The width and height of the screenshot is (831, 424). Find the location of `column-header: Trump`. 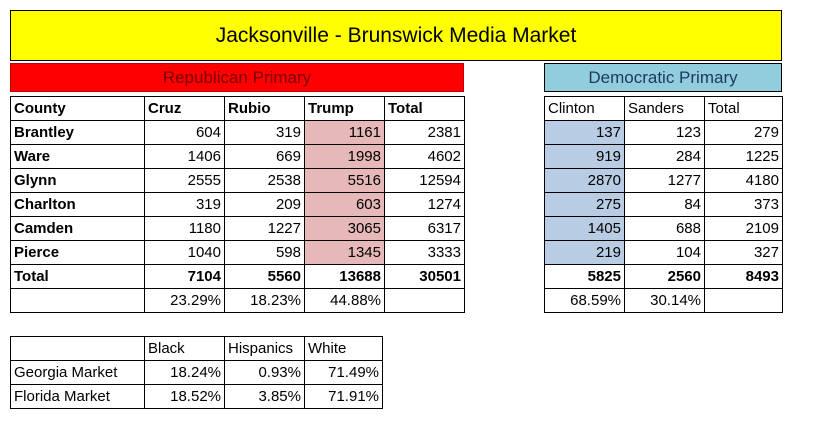

column-header: Trump is located at coordinates (344, 108).